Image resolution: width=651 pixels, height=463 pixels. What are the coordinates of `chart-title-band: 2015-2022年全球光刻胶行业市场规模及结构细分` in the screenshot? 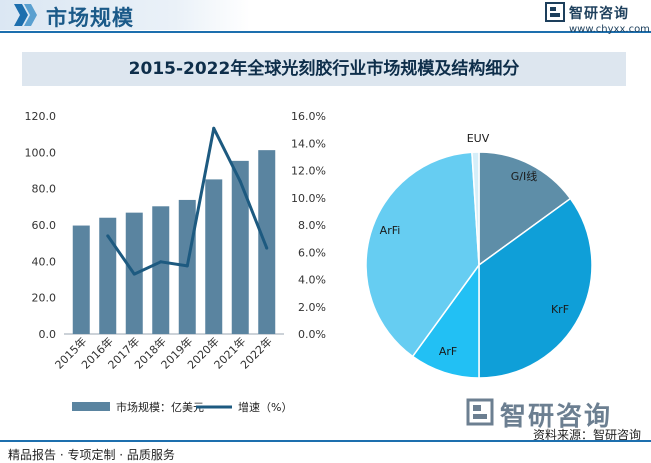 It's located at (324, 69).